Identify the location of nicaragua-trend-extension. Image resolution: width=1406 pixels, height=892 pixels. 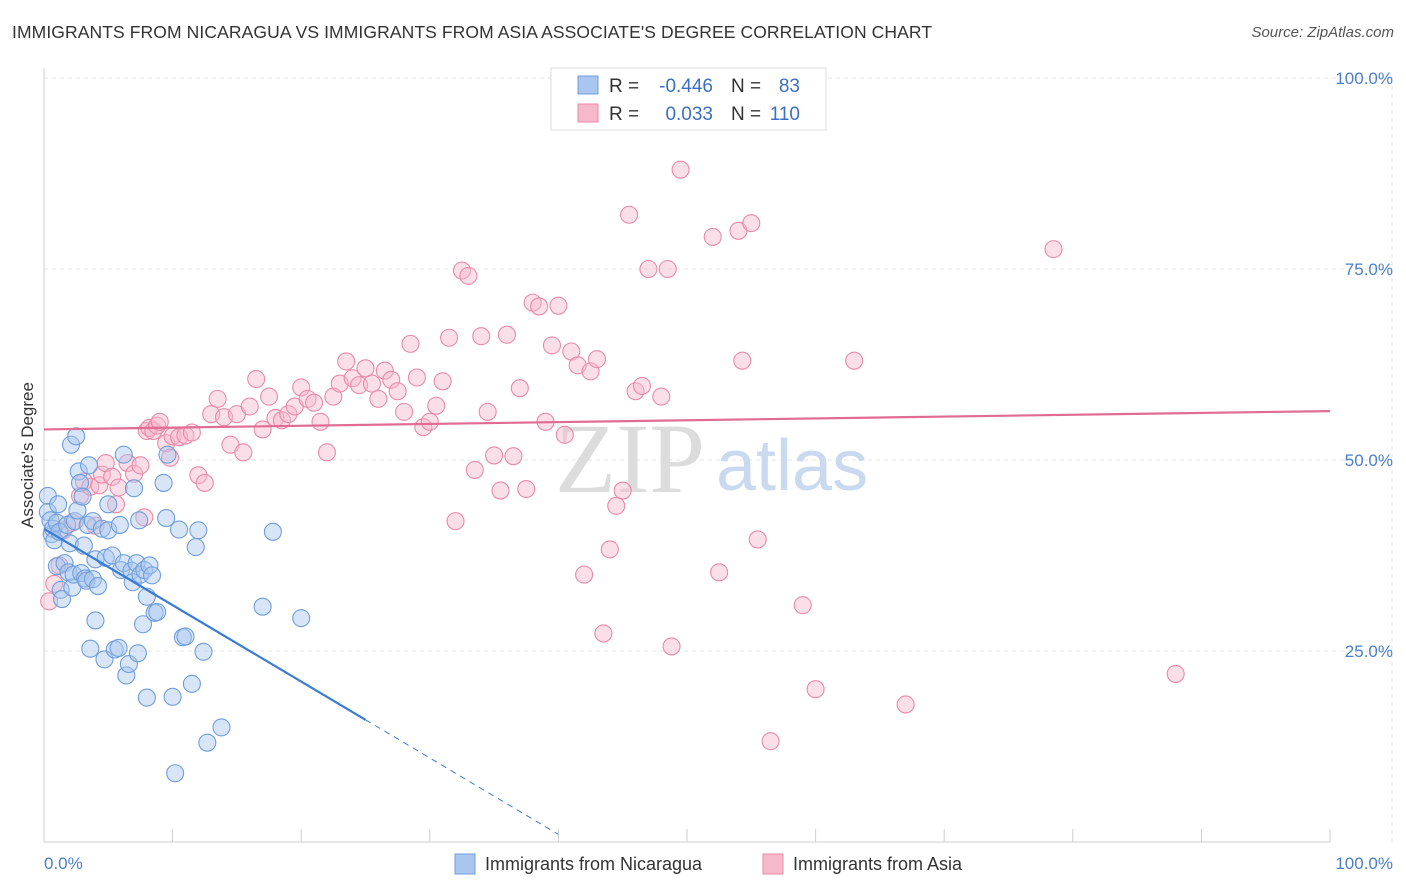
(462, 777).